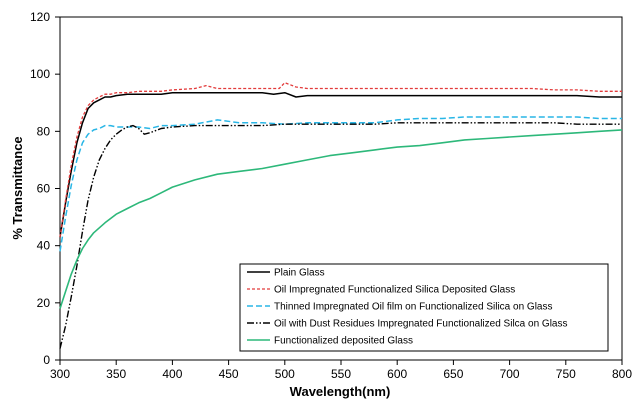 Image resolution: width=635 pixels, height=400 pixels. Describe the element at coordinates (285, 374) in the screenshot. I see `x-tick-label: 500` at that location.